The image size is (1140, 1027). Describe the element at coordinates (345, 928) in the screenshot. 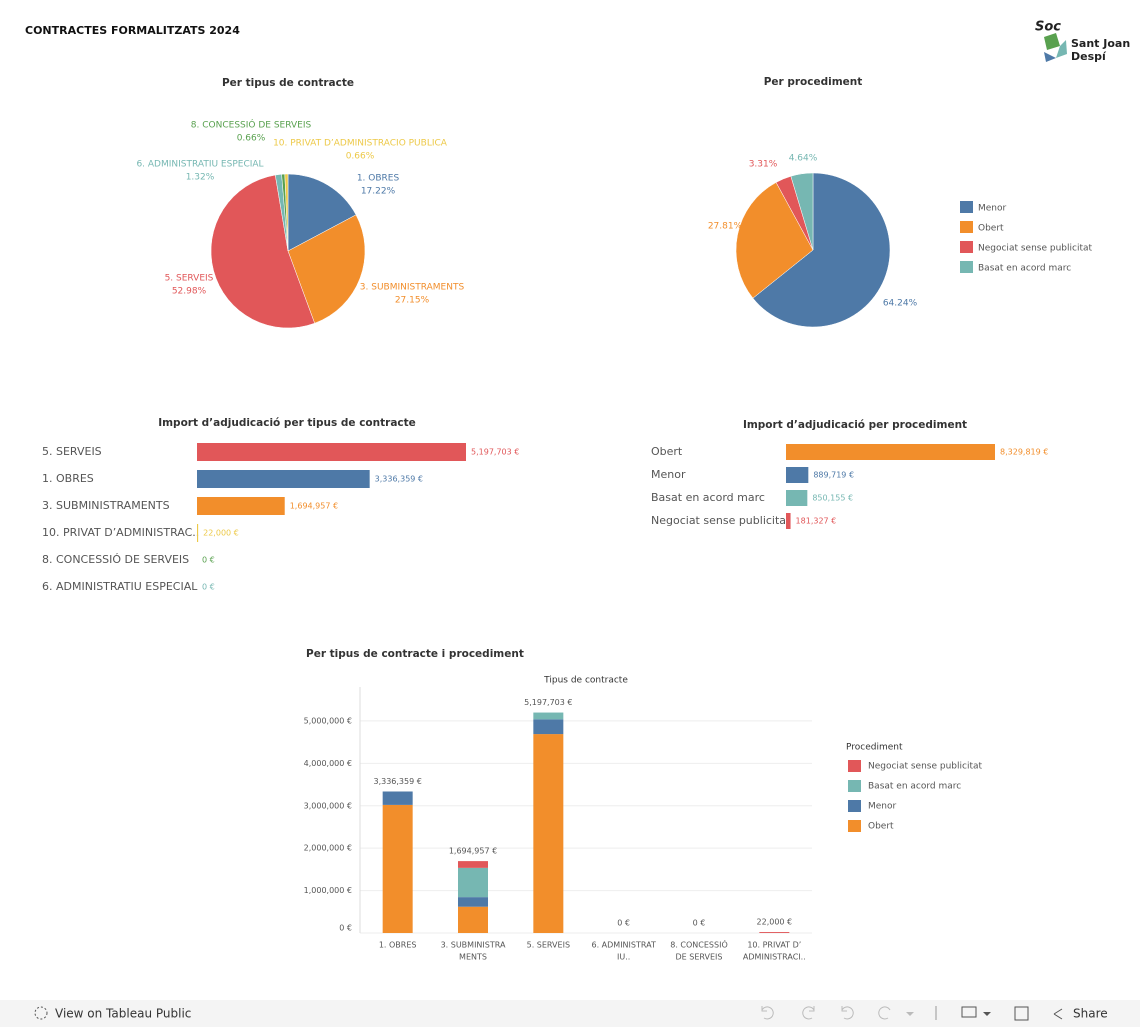

I see `y-tick-label: 0 €` at that location.